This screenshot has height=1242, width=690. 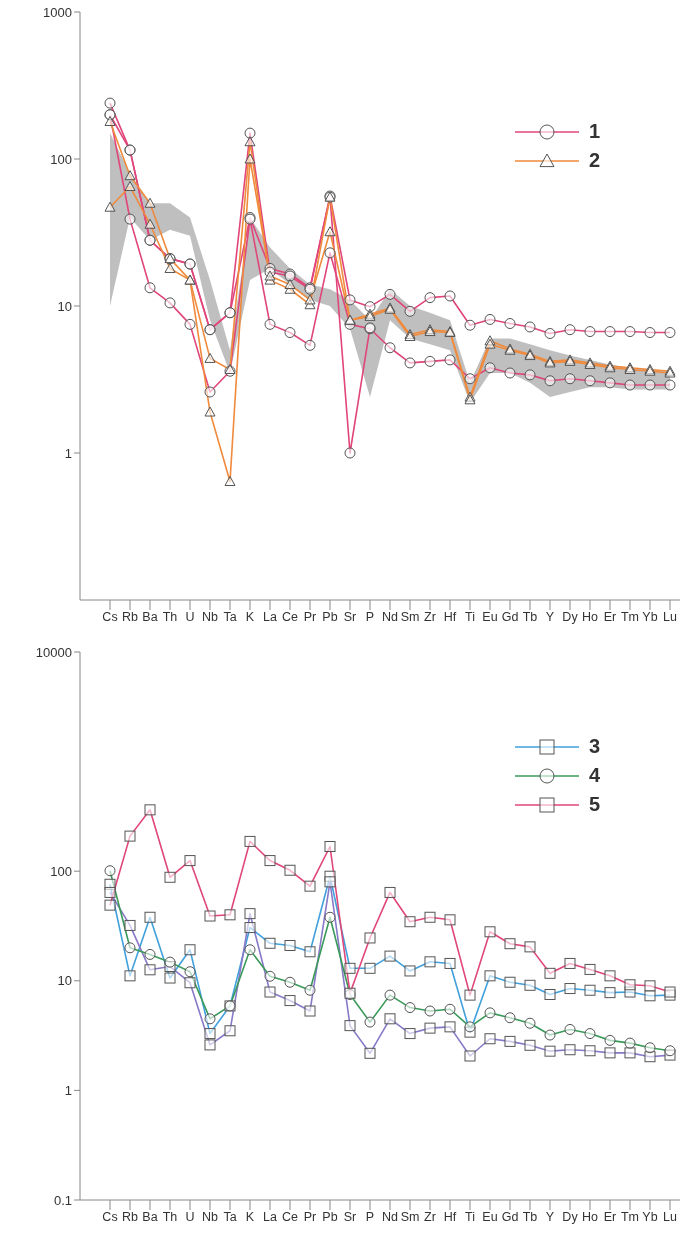 What do you see at coordinates (594, 131) in the screenshot?
I see `legend-label: 1` at bounding box center [594, 131].